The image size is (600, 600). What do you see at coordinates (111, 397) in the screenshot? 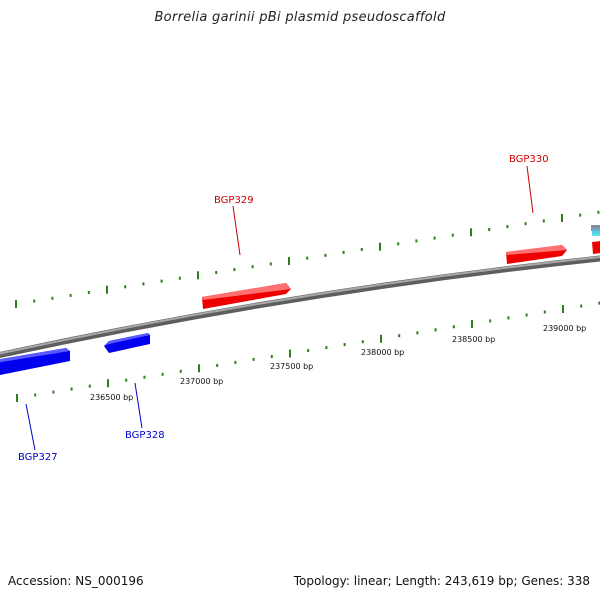
I see `scale-label-236500: 236500 bp` at bounding box center [111, 397].